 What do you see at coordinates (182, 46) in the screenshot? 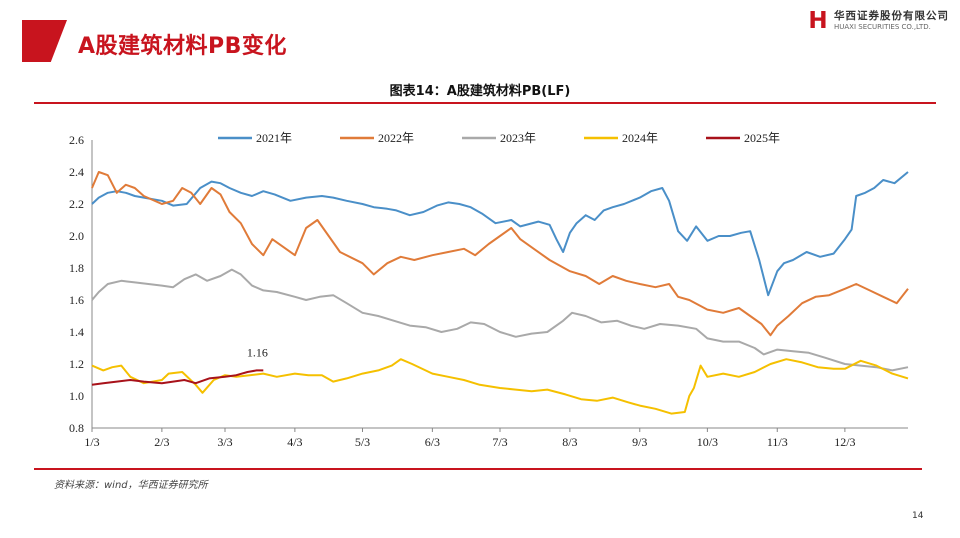
I see `page-title: A股建筑材料PB变化` at bounding box center [182, 46].